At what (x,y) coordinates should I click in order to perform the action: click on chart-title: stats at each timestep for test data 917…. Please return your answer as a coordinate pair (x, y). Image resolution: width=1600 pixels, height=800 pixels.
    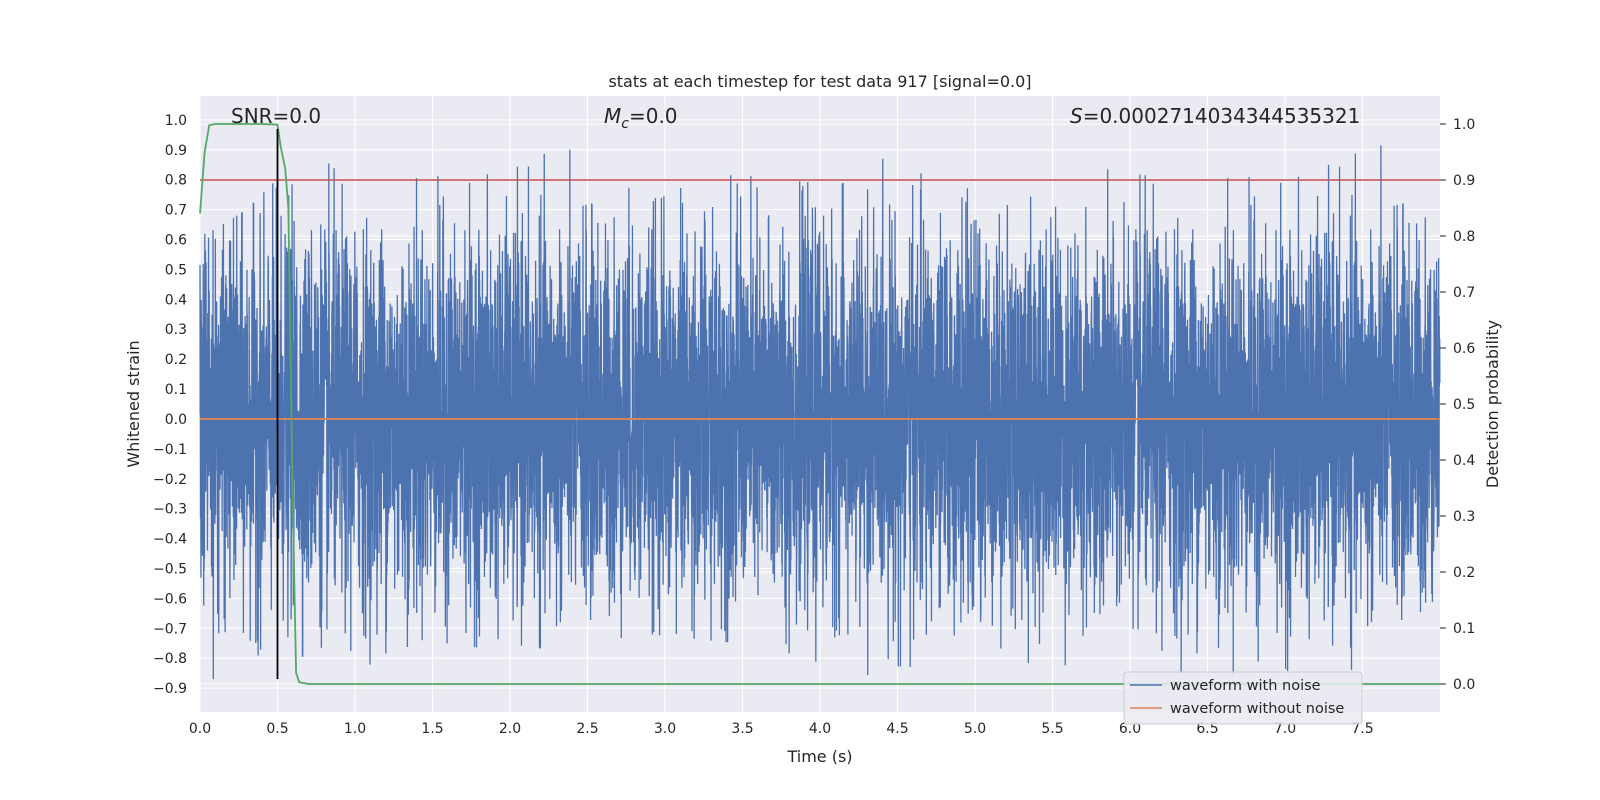
    Looking at the image, I should click on (819, 81).